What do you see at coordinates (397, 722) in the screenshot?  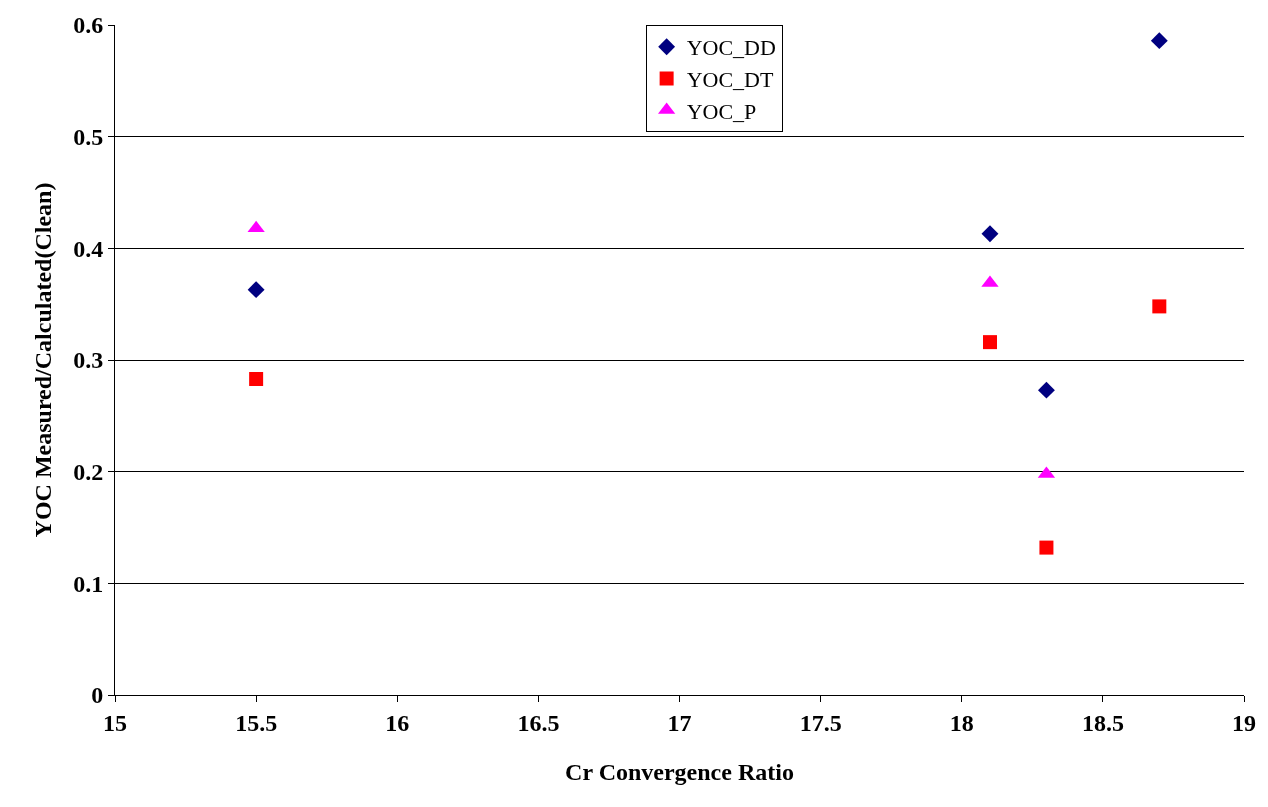 I see `x-tick-label: 16` at bounding box center [397, 722].